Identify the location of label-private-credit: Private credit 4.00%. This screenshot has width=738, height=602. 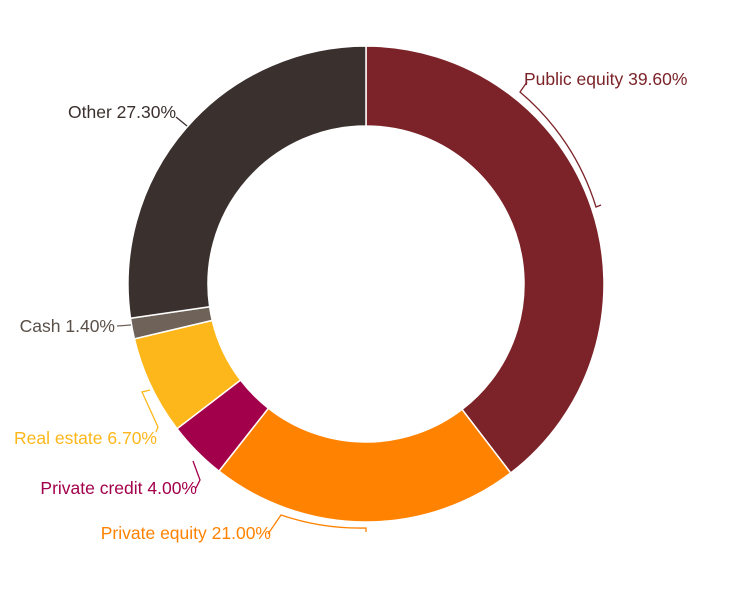
(118, 488).